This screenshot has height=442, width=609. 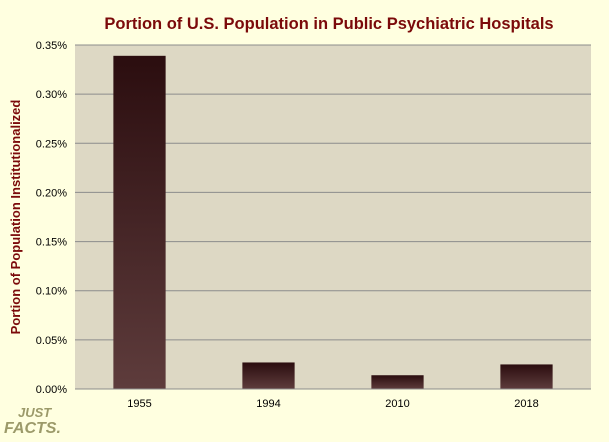 What do you see at coordinates (51, 218) in the screenshot?
I see `y-tick-labels: 0.00% 0.05% 0.10% 0.15% 0.20% 0.25% 0.30% 0.35%` at bounding box center [51, 218].